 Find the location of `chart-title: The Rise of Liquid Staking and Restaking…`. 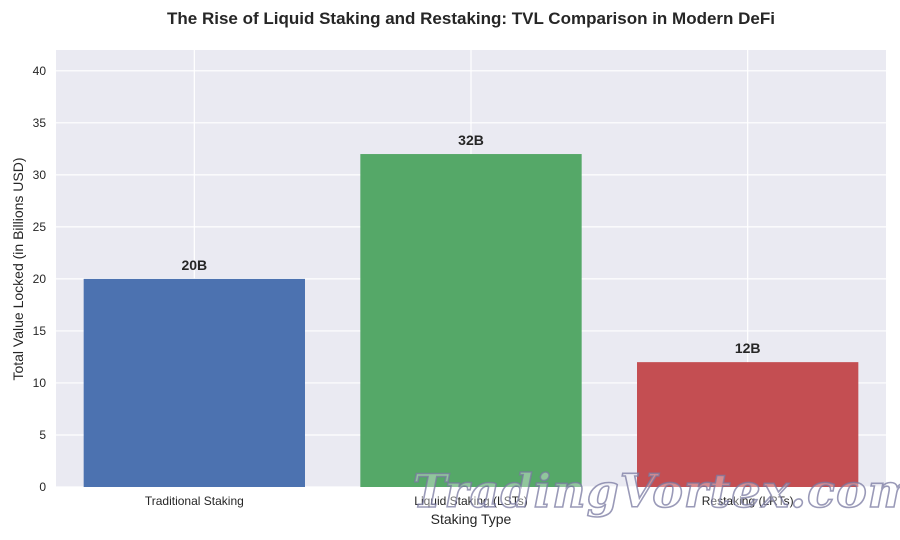

chart-title: The Rise of Liquid Staking and Restaking… is located at coordinates (471, 18).